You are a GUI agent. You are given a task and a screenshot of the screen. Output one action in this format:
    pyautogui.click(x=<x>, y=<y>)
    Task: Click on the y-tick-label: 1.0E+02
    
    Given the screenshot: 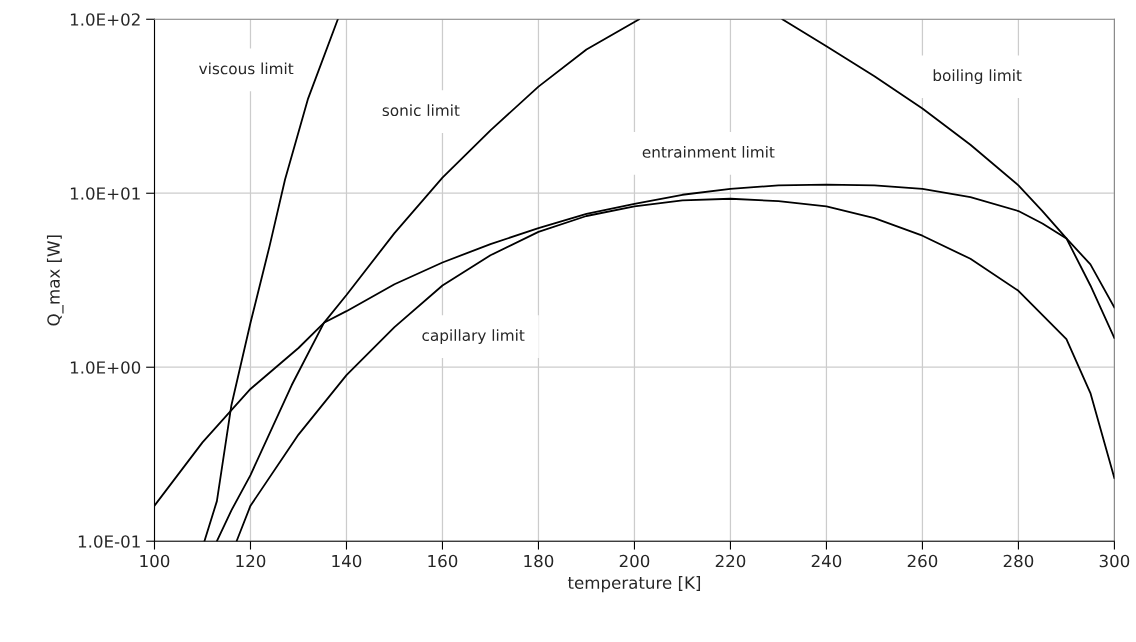 What is the action you would take?
    pyautogui.click(x=105, y=19)
    